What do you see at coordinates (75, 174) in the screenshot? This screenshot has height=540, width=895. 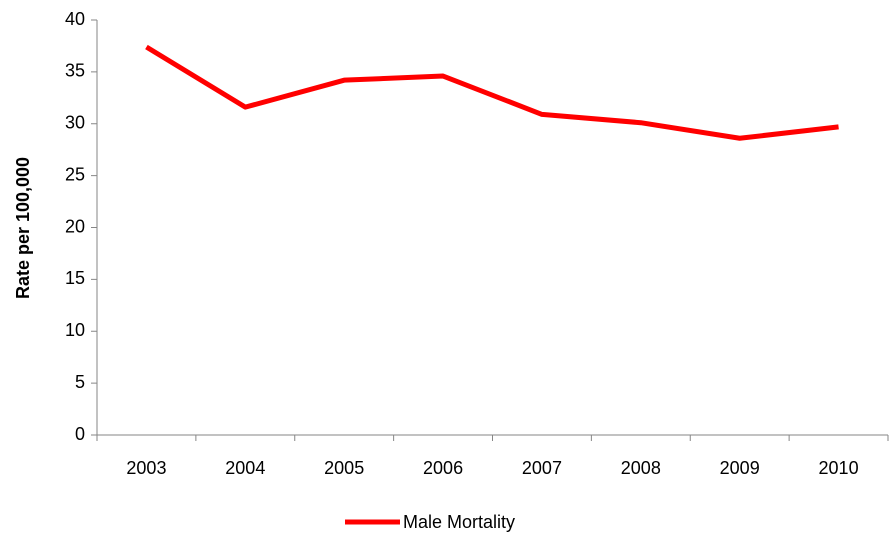 I see `y-tick-label: 25` at bounding box center [75, 174].